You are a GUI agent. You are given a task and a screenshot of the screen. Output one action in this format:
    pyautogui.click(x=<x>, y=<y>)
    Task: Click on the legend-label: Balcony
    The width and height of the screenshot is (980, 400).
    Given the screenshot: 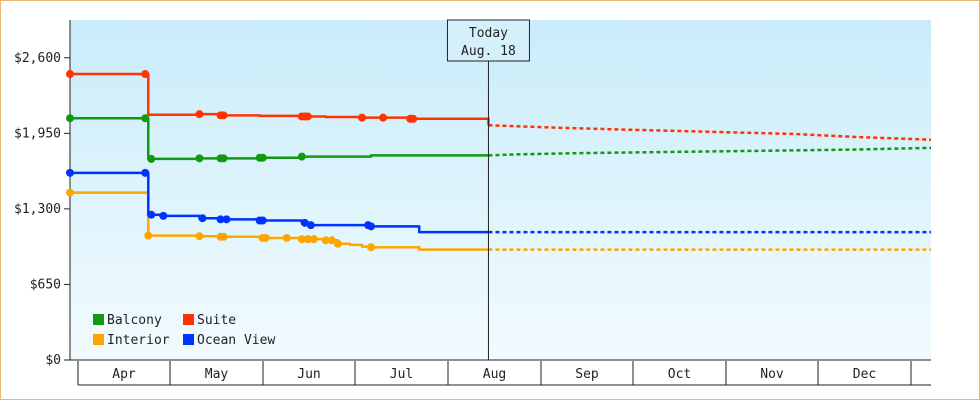 What is the action you would take?
    pyautogui.click(x=134, y=320)
    